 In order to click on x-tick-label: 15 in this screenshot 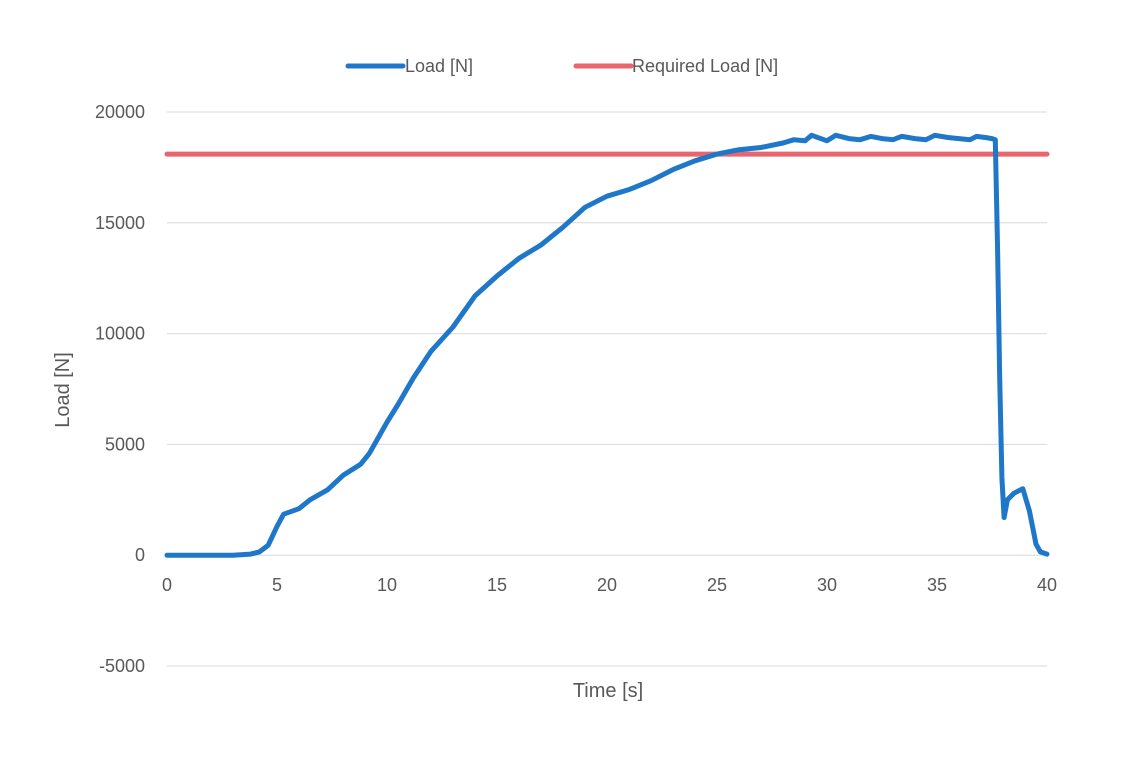, I will do `click(497, 585)`.